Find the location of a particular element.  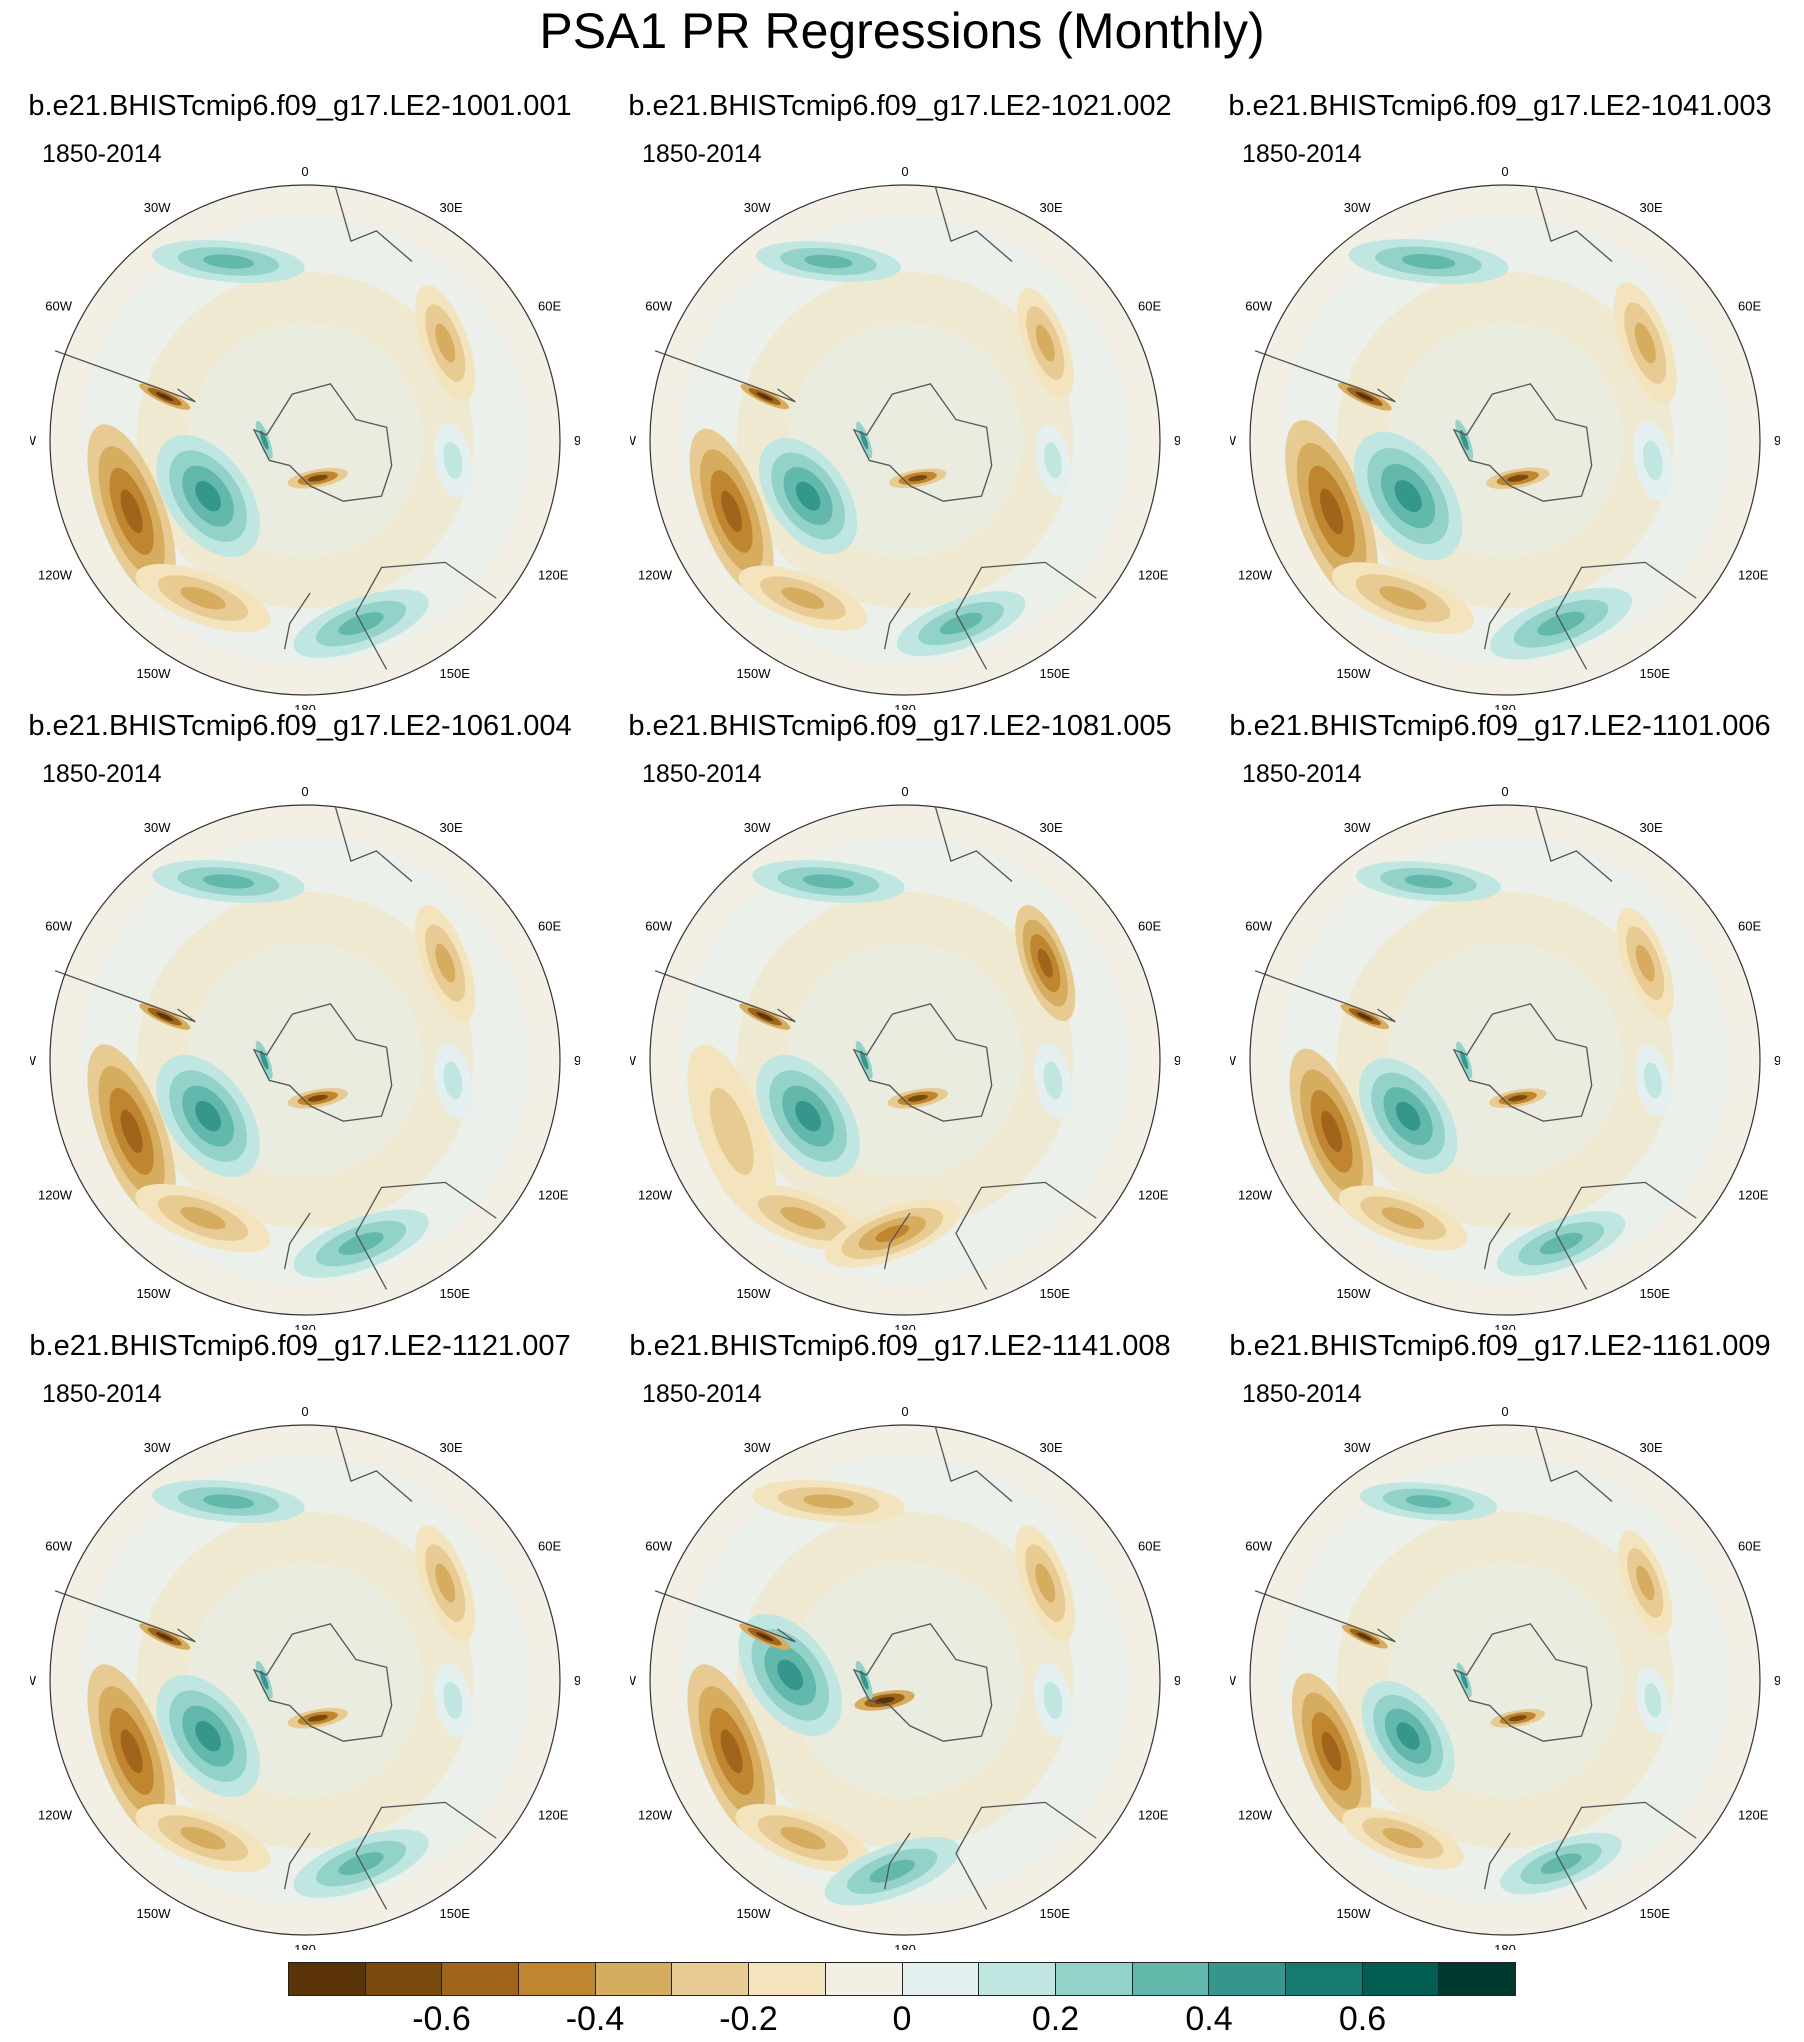

colorbar-tick-label: -0.2 is located at coordinates (748, 2019).